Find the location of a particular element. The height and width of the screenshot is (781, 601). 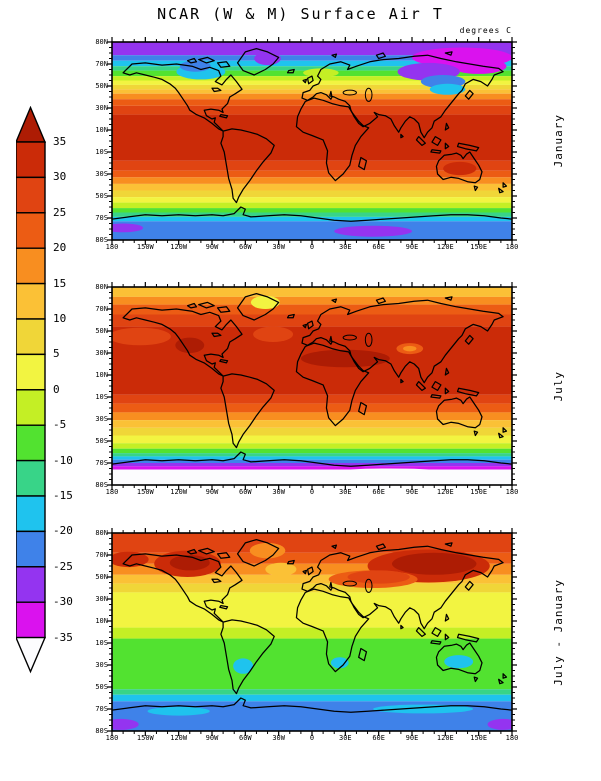

temp-feature-antarctica-white-dome is located at coordinates (390, 476).